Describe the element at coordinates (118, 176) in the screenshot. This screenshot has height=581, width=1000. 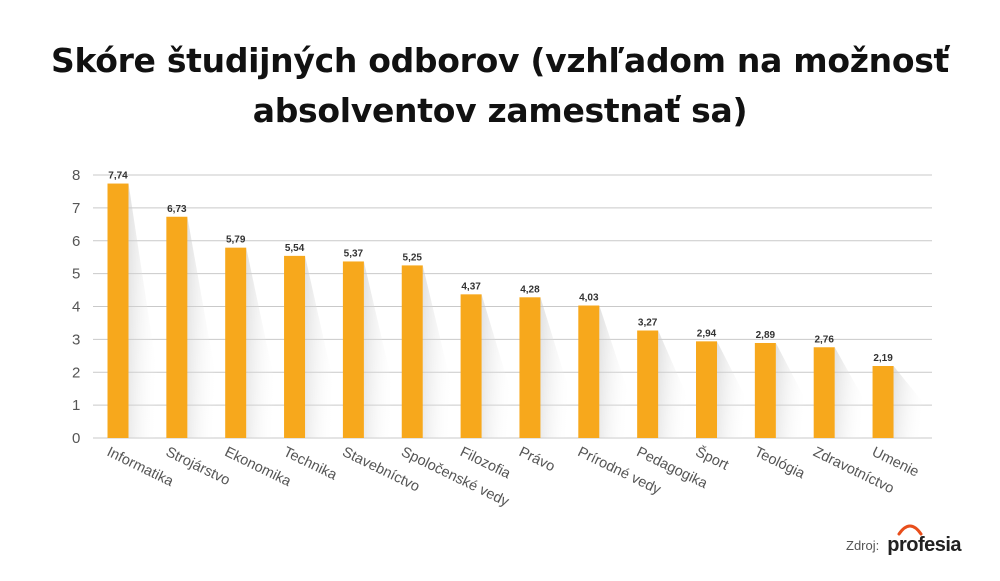
I see `value-label: 7,74` at that location.